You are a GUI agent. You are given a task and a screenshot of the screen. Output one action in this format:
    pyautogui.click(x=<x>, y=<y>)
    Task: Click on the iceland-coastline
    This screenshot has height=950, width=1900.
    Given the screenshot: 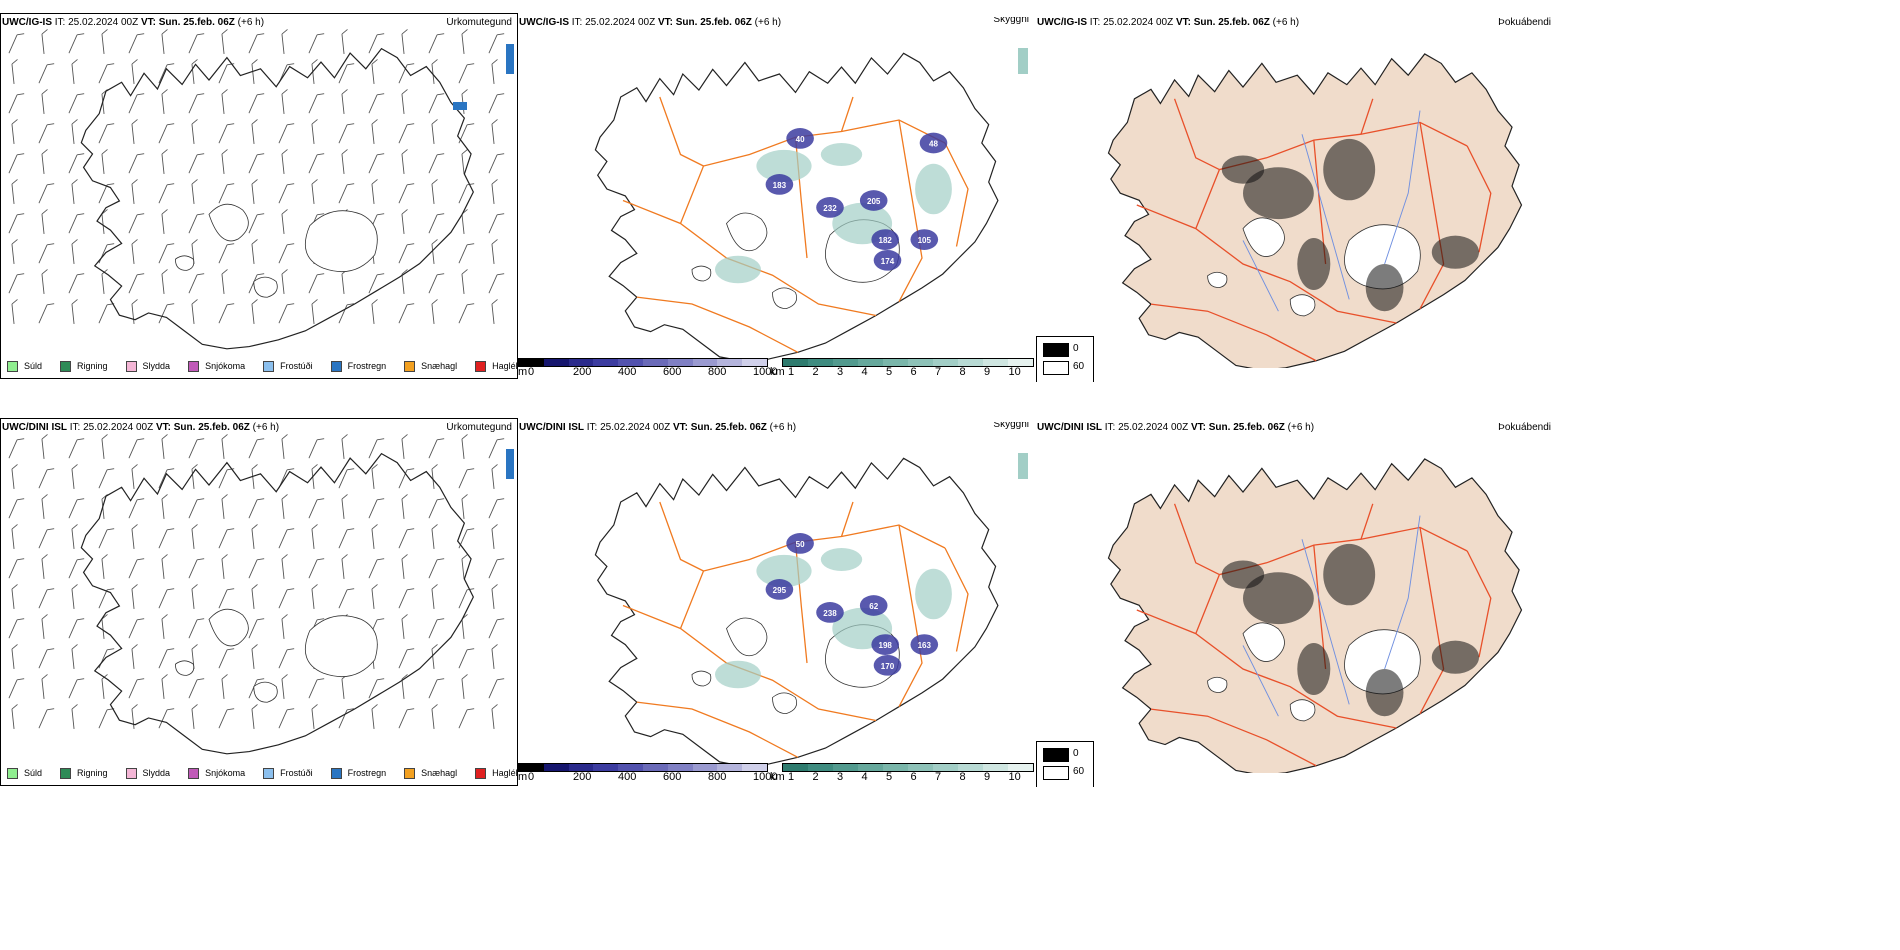 What is the action you would take?
    pyautogui.click(x=796, y=612)
    